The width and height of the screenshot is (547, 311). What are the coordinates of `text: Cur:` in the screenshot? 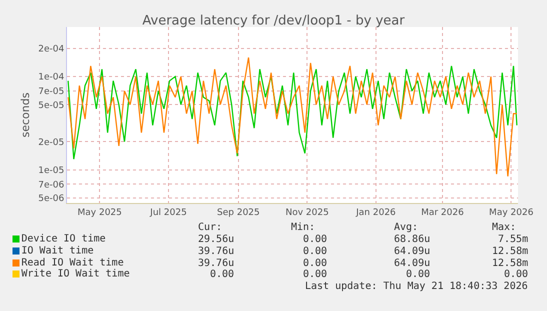 It's located at (210, 227).